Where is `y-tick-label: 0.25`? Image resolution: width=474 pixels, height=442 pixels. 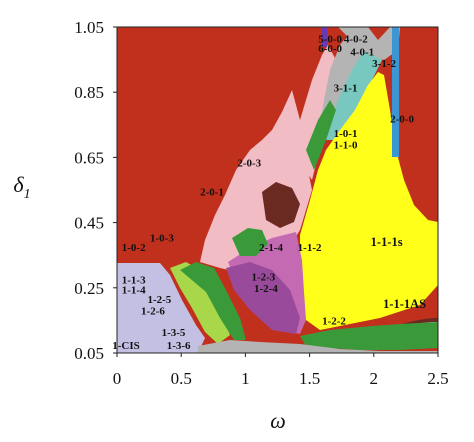
y-tick-label: 0.25 is located at coordinates (89, 288).